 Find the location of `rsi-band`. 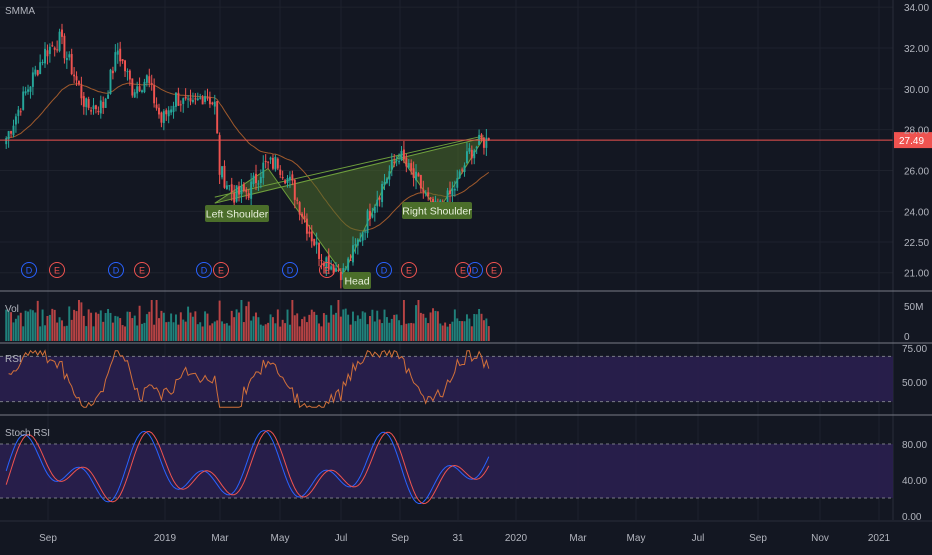

rsi-band is located at coordinates (446, 379).